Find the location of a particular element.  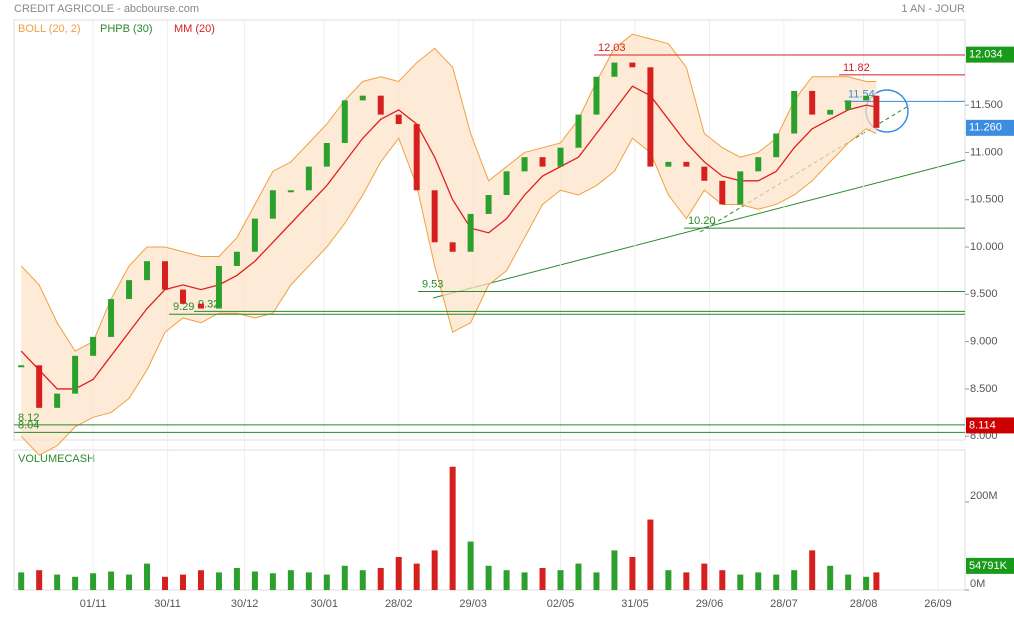

level-label: 8.12 is located at coordinates (28, 418).